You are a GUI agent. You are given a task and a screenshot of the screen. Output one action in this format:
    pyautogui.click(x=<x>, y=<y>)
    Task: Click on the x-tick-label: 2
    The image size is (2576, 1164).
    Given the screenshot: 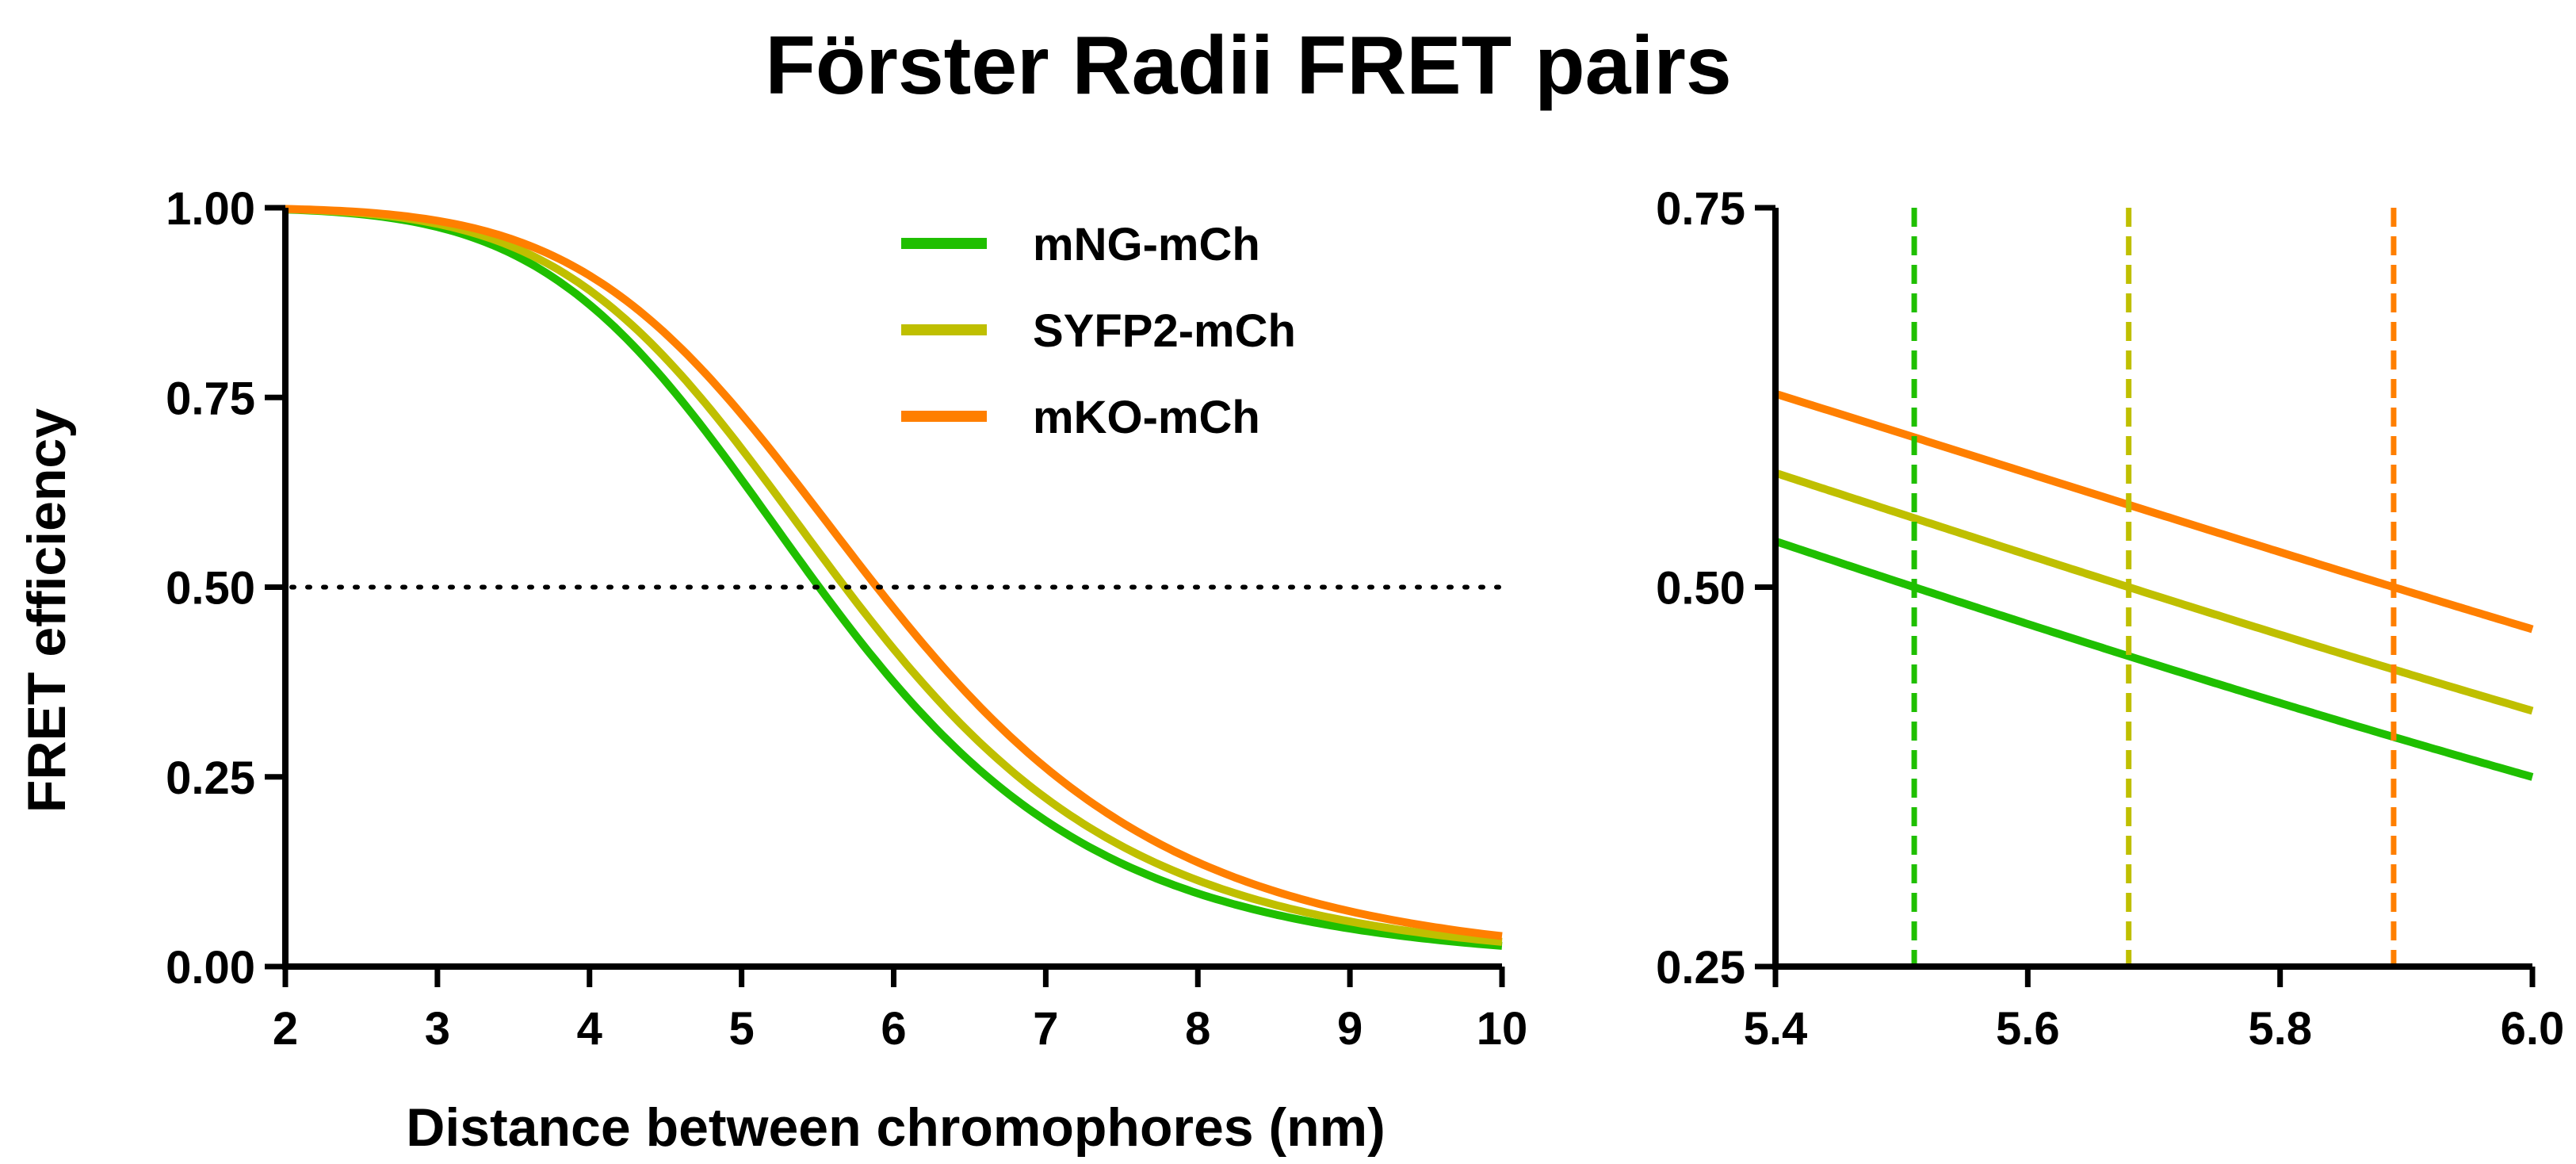 What is the action you would take?
    pyautogui.click(x=285, y=1029)
    